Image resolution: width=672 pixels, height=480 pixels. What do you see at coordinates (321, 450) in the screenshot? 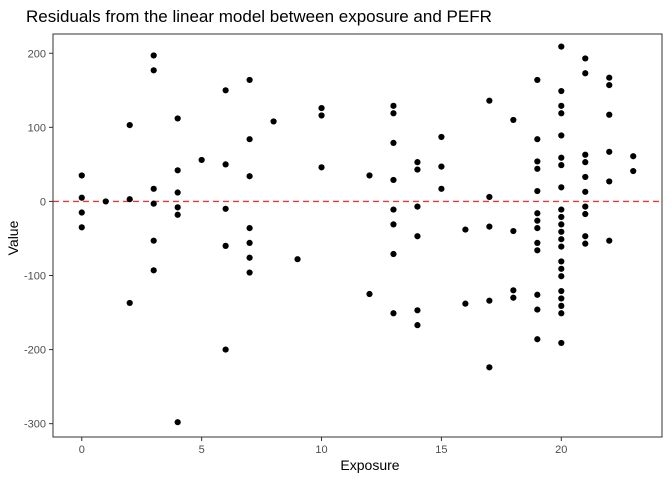
I see `x-tick-label: 10` at bounding box center [321, 450].